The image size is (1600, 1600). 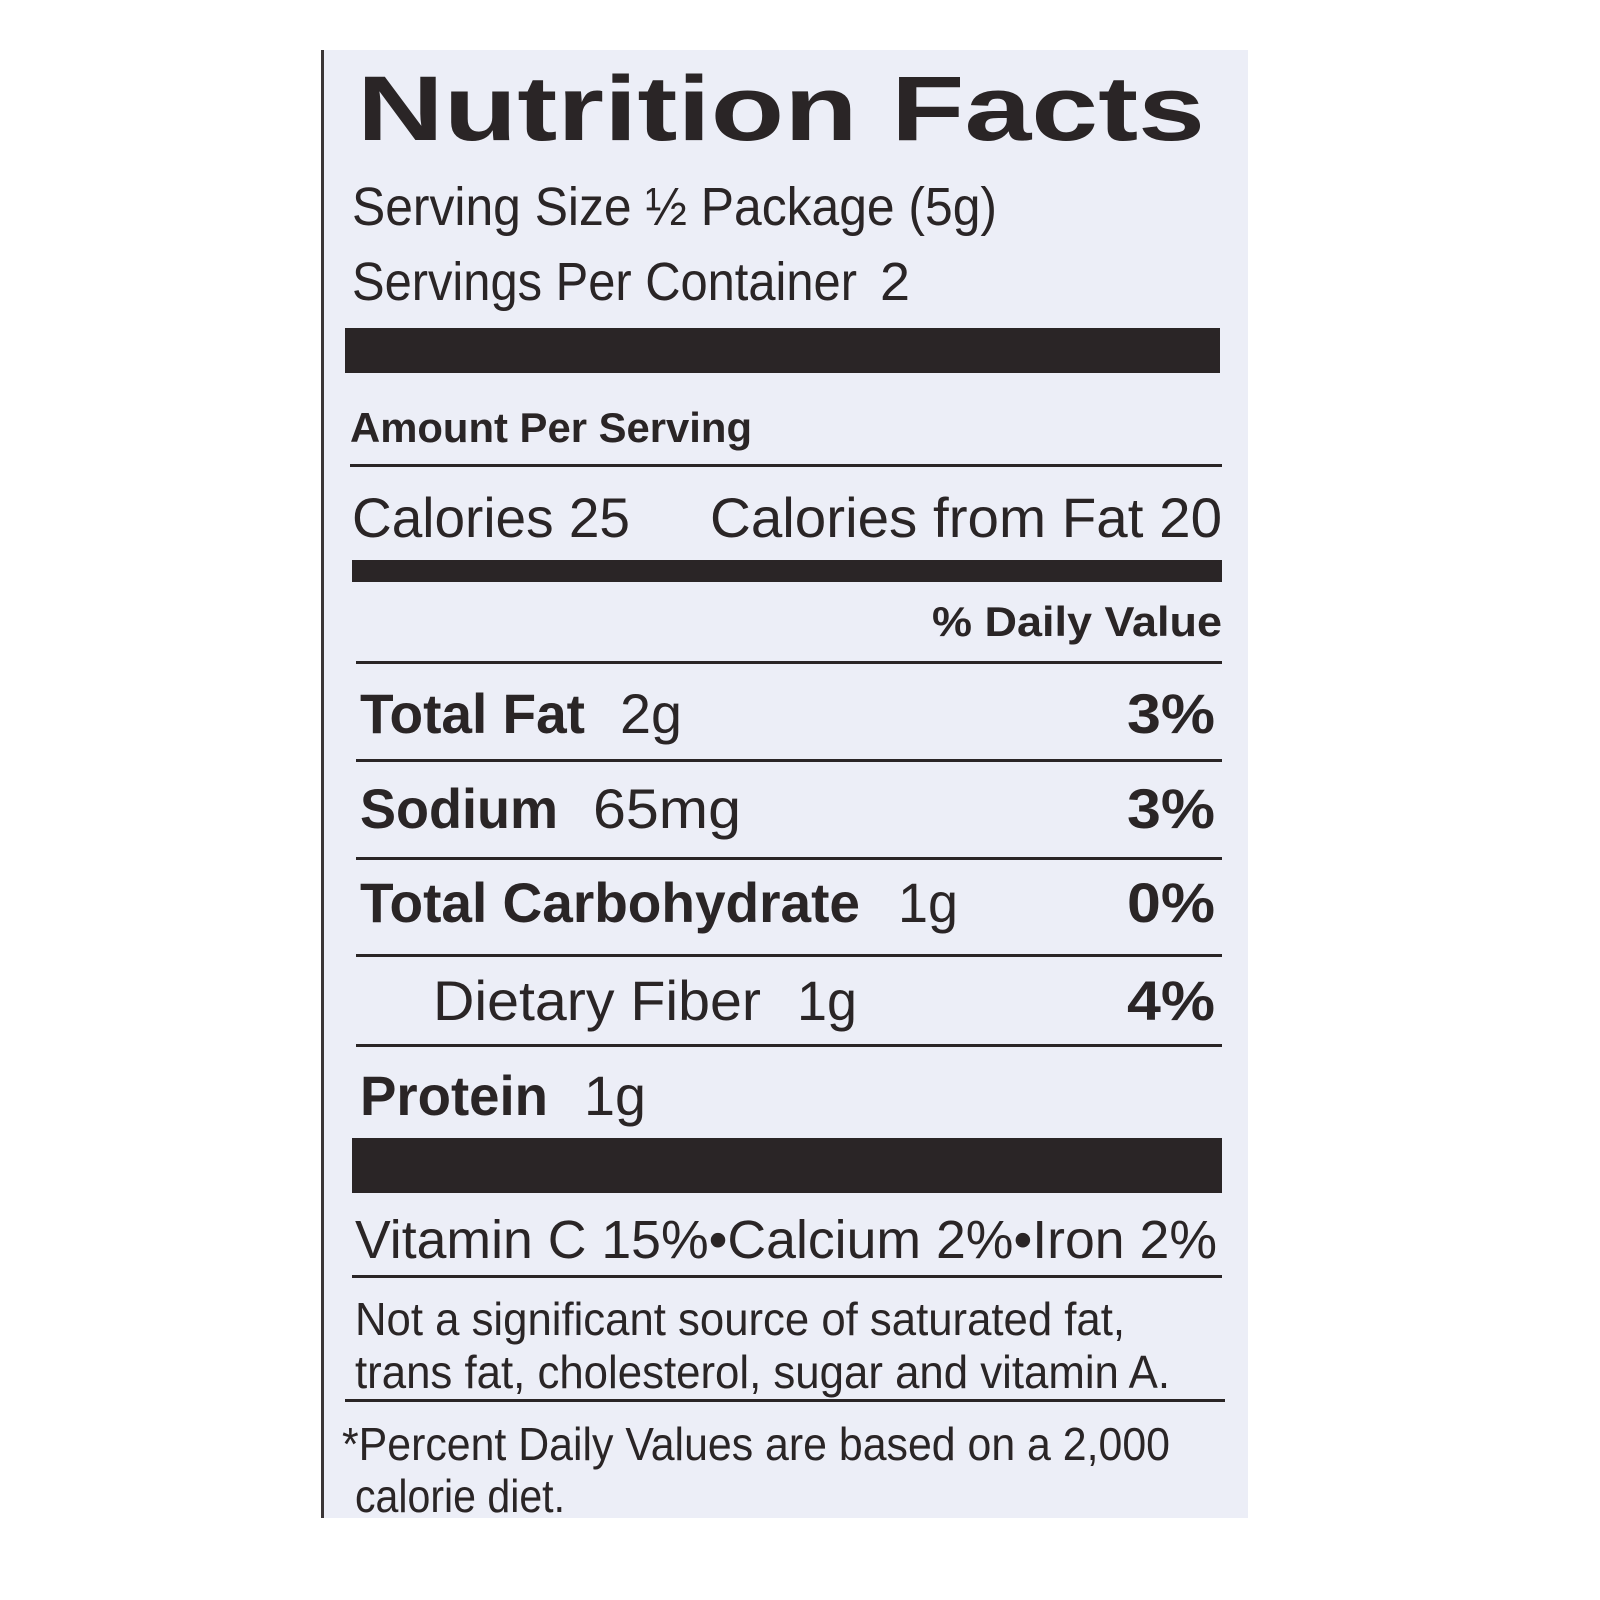 What do you see at coordinates (781, 109) in the screenshot?
I see `title: Nutrition Facts` at bounding box center [781, 109].